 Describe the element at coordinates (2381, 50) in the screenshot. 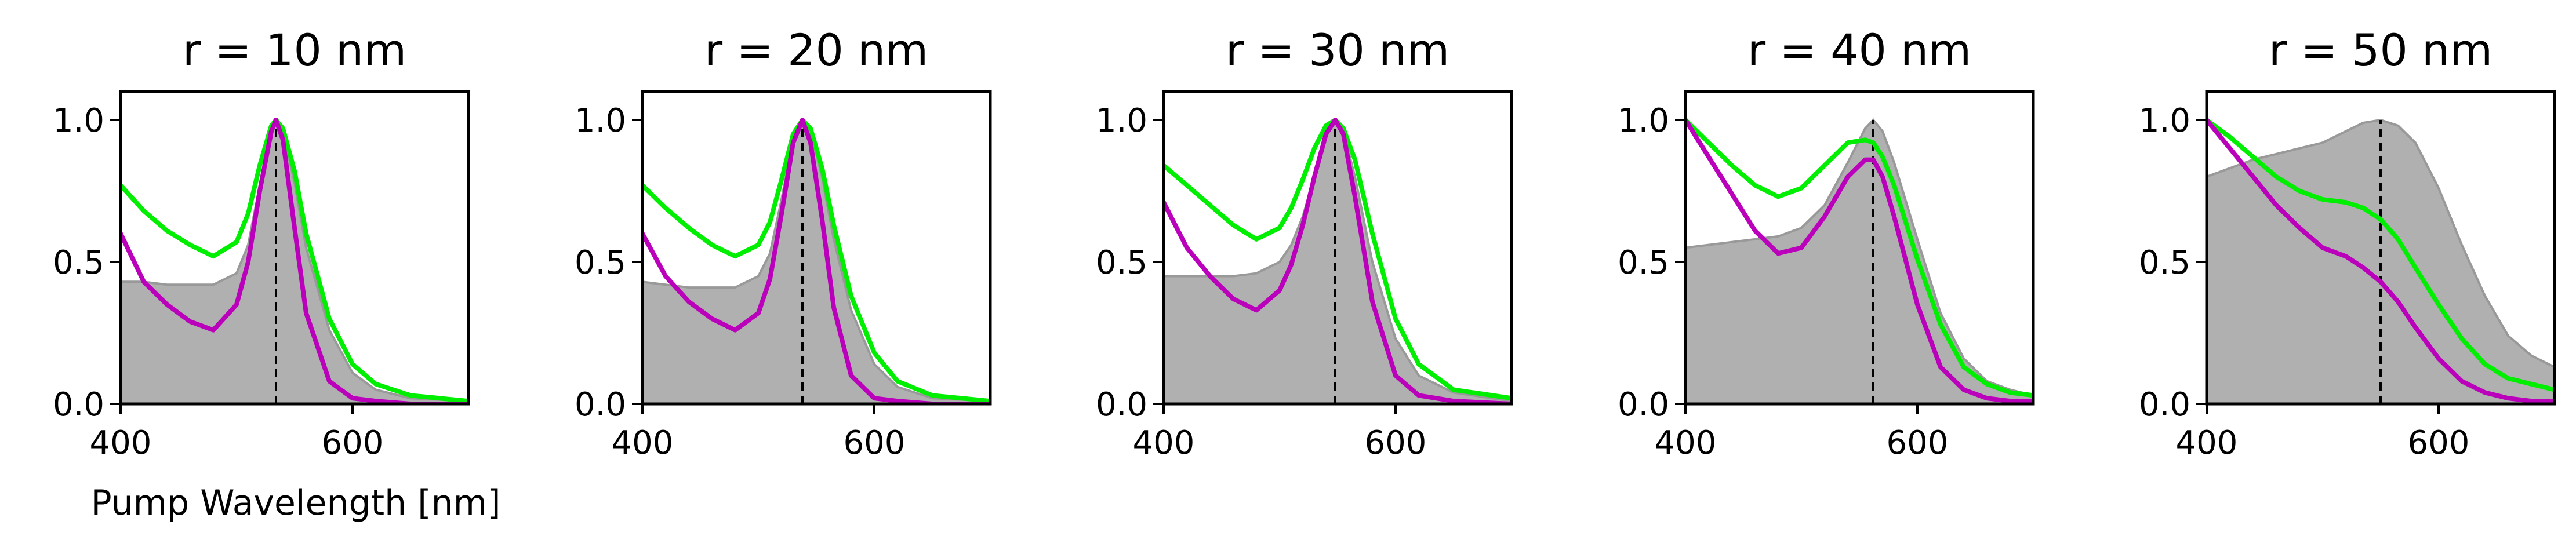

I see `panel-title: r = 50 nm` at that location.